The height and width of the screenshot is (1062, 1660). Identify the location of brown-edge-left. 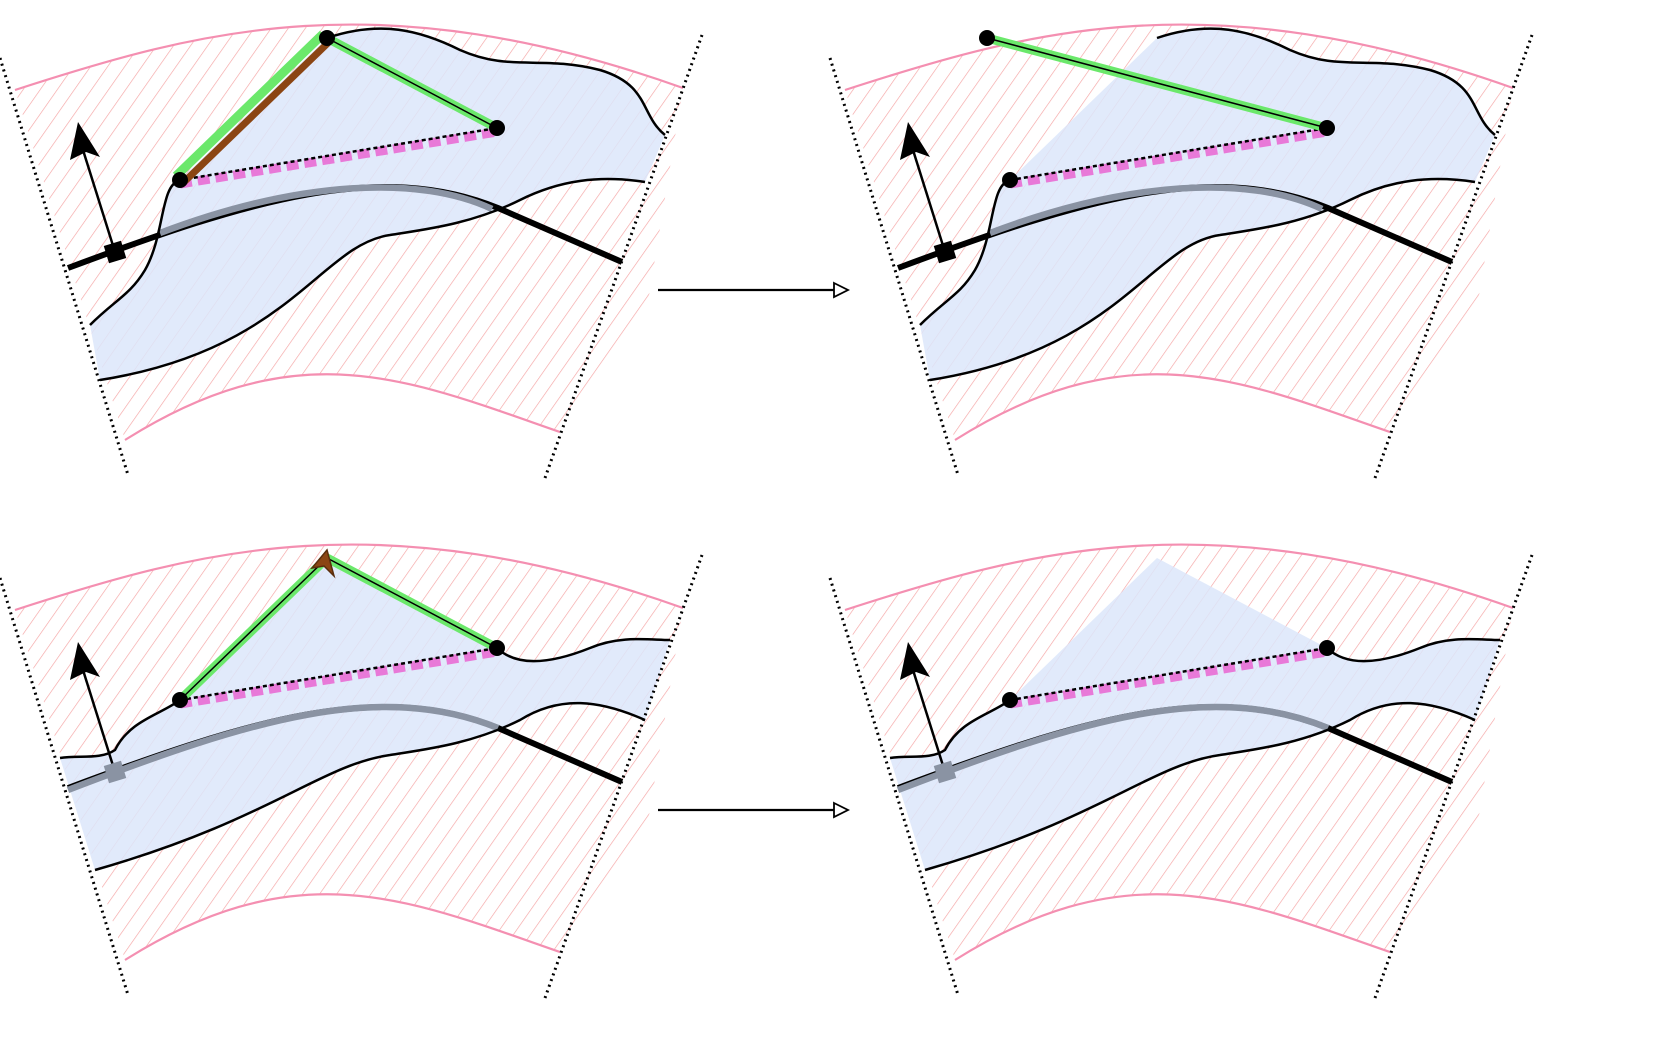
(256, 112).